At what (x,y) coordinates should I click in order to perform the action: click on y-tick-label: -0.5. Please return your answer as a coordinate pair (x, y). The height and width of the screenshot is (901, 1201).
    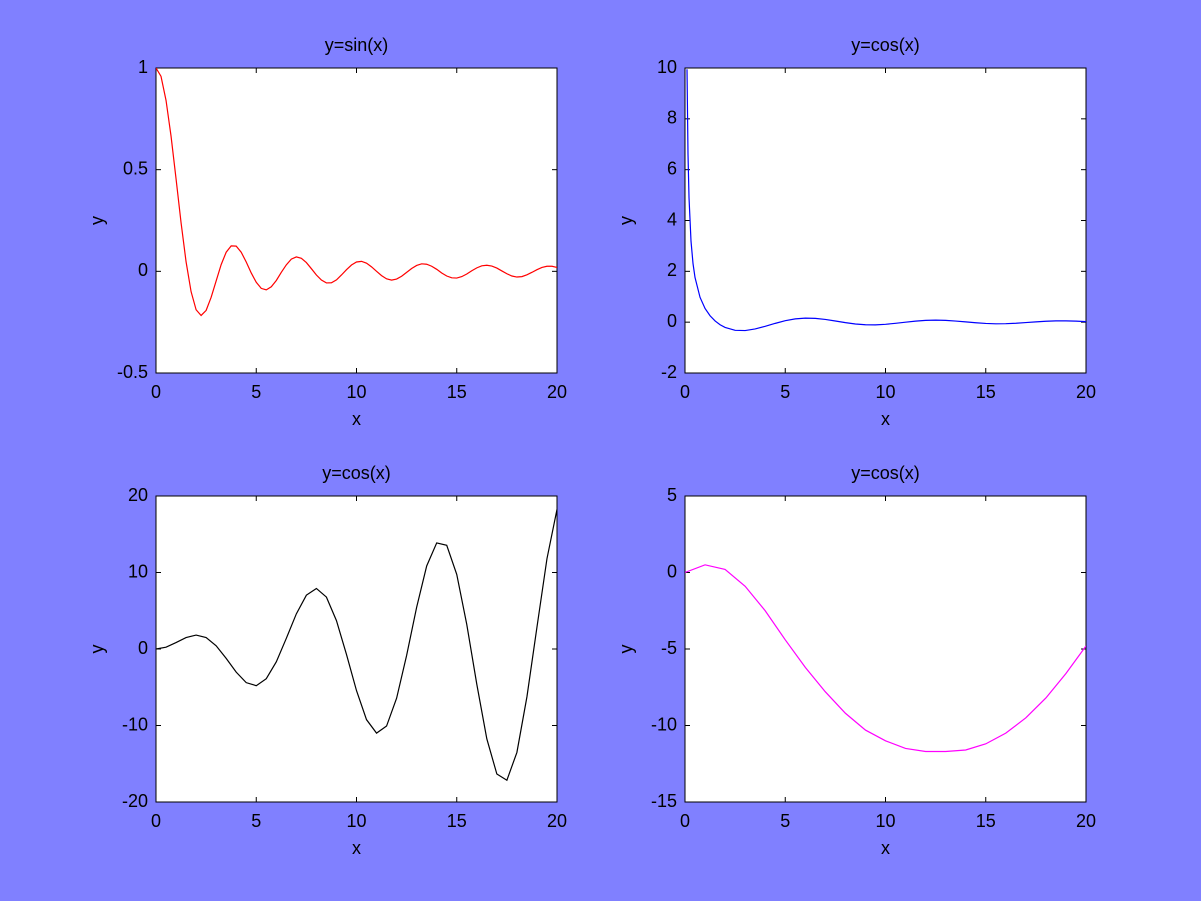
    Looking at the image, I should click on (132, 372).